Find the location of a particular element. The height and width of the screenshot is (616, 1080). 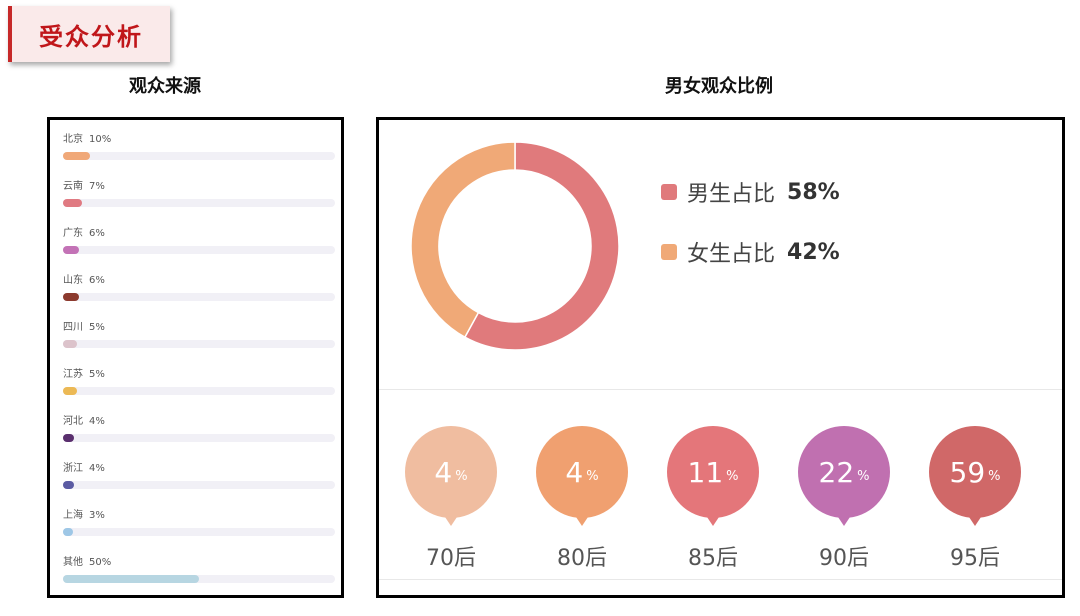

legend-item: 女生占比 42% is located at coordinates (750, 252).